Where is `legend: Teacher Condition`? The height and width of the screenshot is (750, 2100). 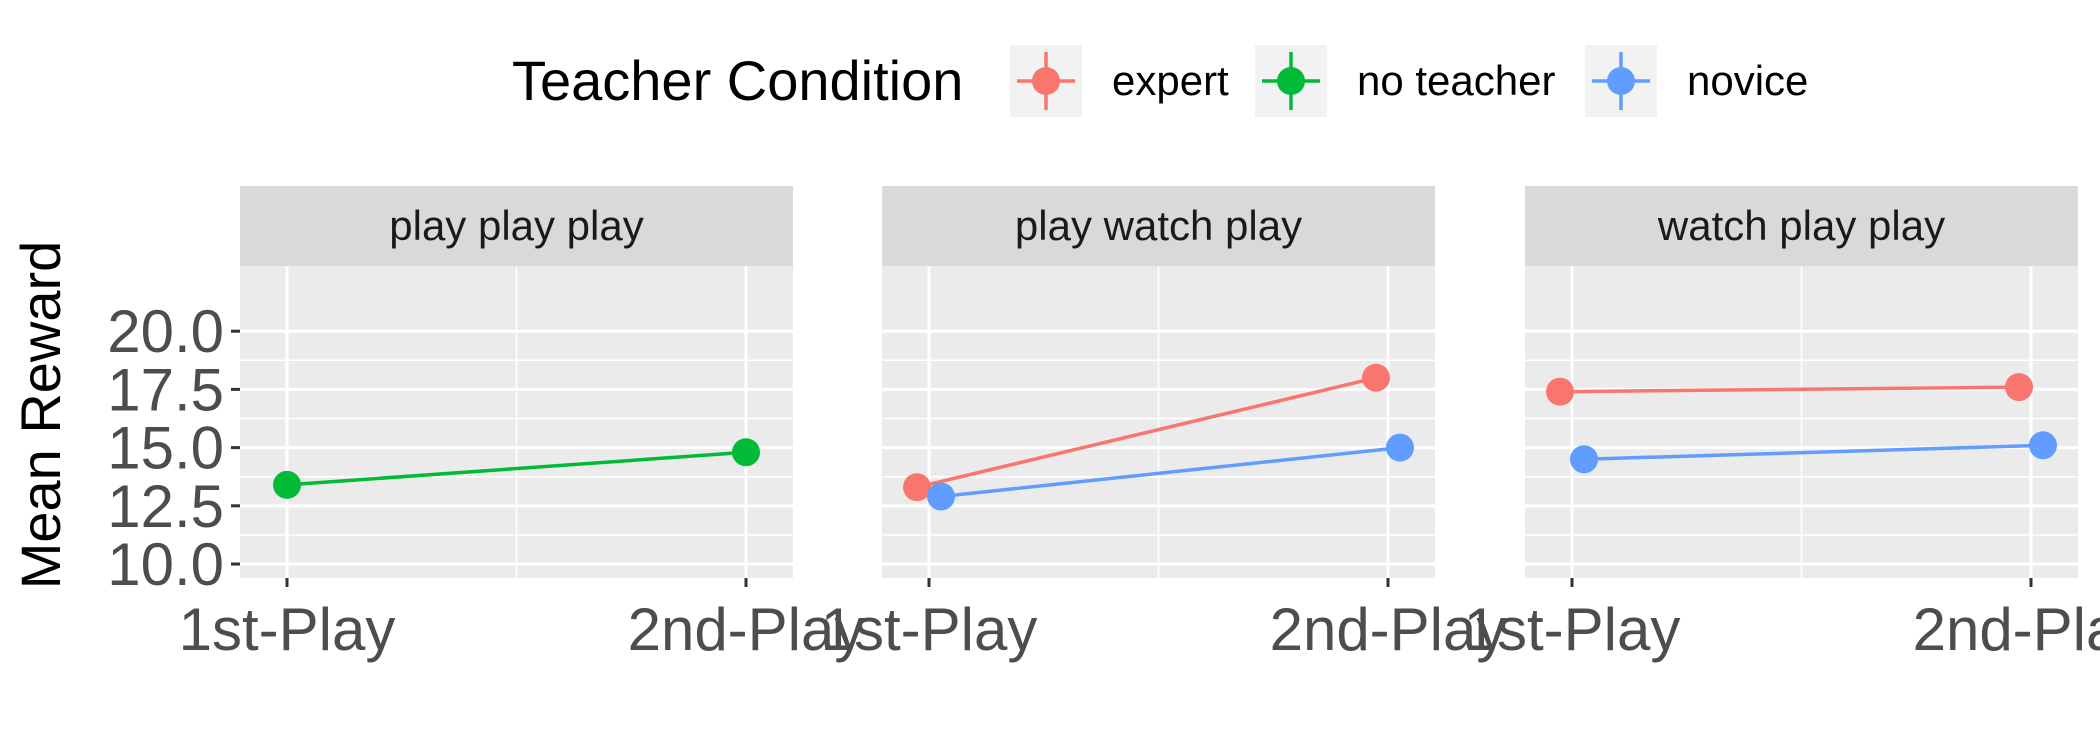 legend: Teacher Condition is located at coordinates (737, 80).